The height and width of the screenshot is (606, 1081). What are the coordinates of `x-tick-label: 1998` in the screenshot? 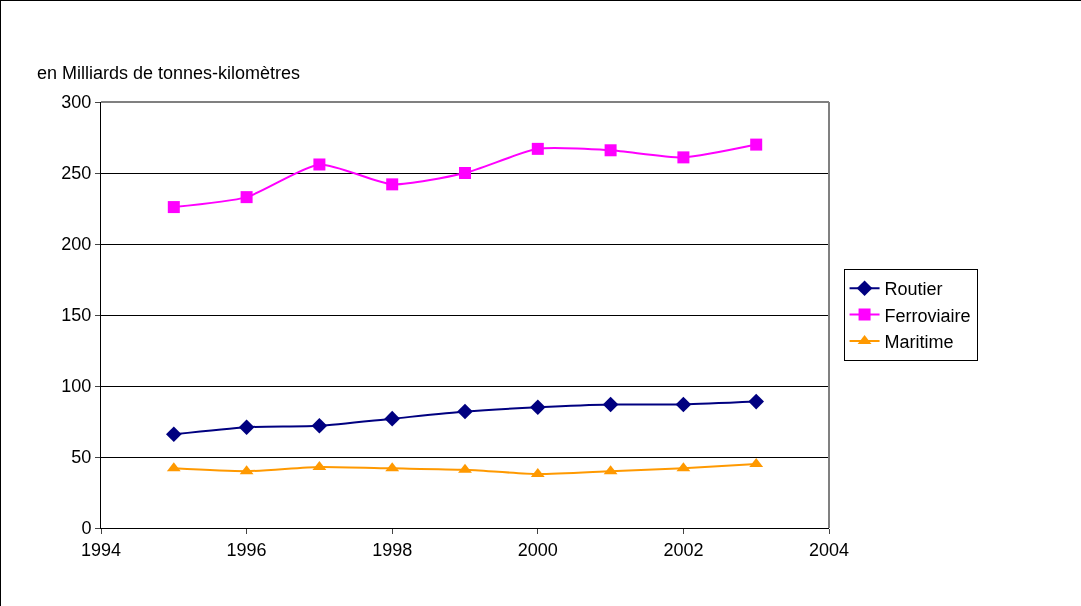 It's located at (392, 549).